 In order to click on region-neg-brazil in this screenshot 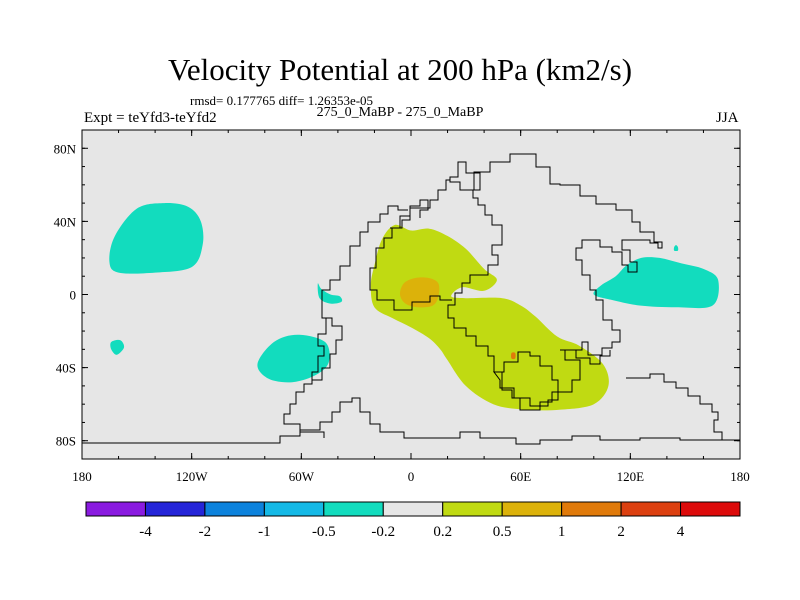, I will do `click(330, 293)`.